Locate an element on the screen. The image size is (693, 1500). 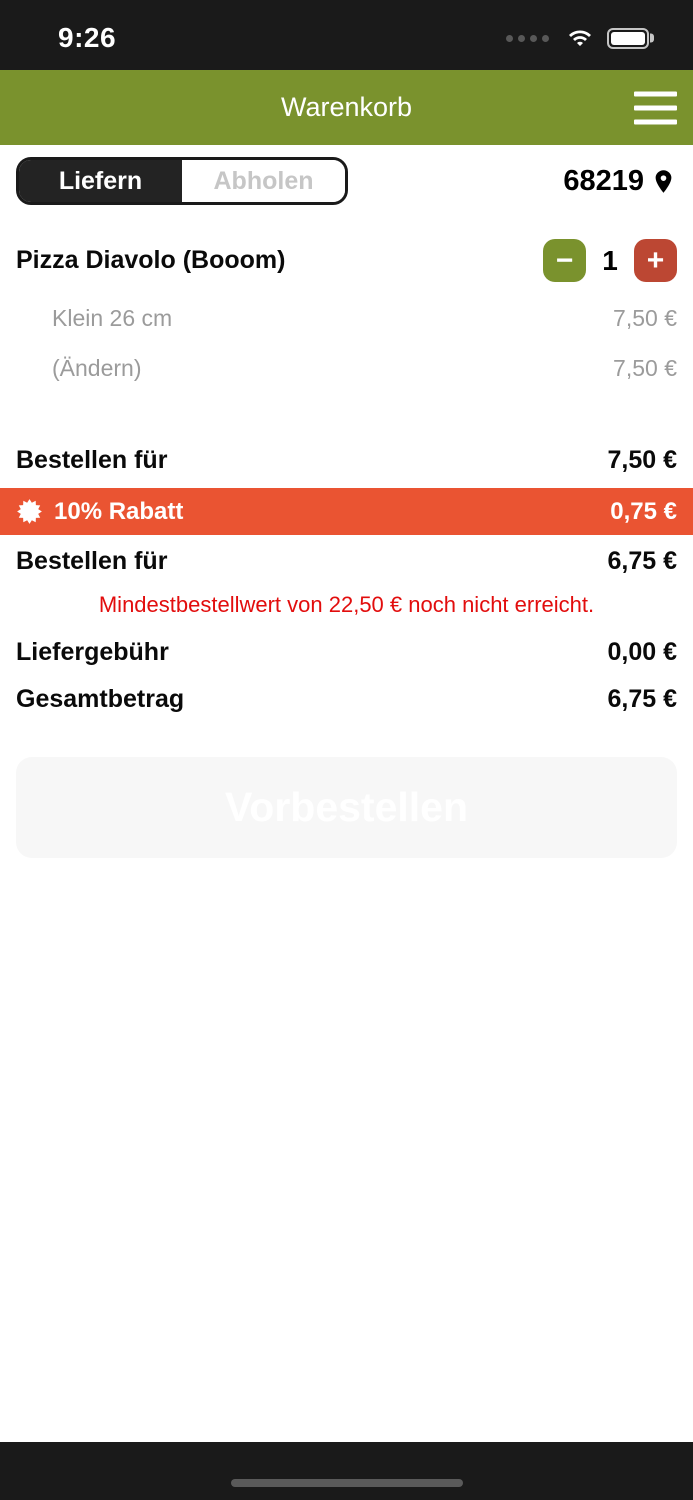
menu-icon is located at coordinates (655, 107).